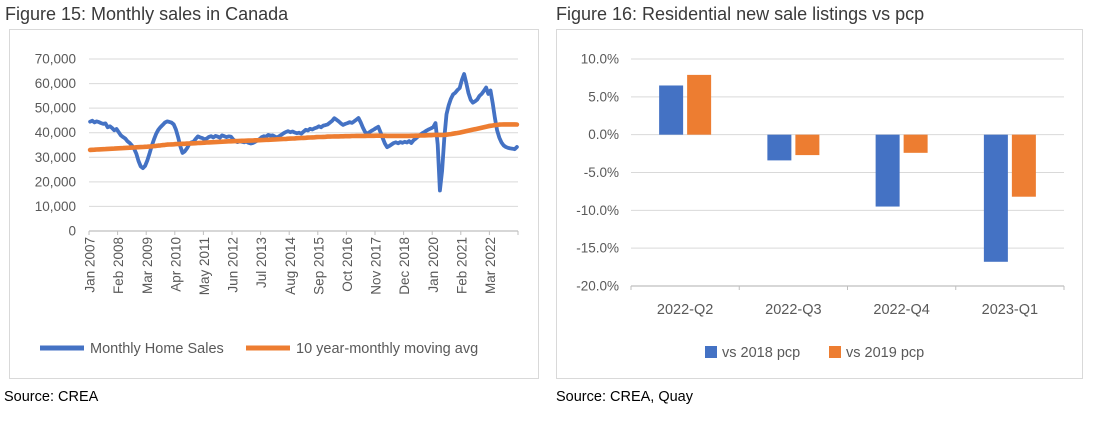 The width and height of the screenshot is (1095, 424). What do you see at coordinates (90, 265) in the screenshot?
I see `x-axis-tick-label: Jan 2007` at bounding box center [90, 265].